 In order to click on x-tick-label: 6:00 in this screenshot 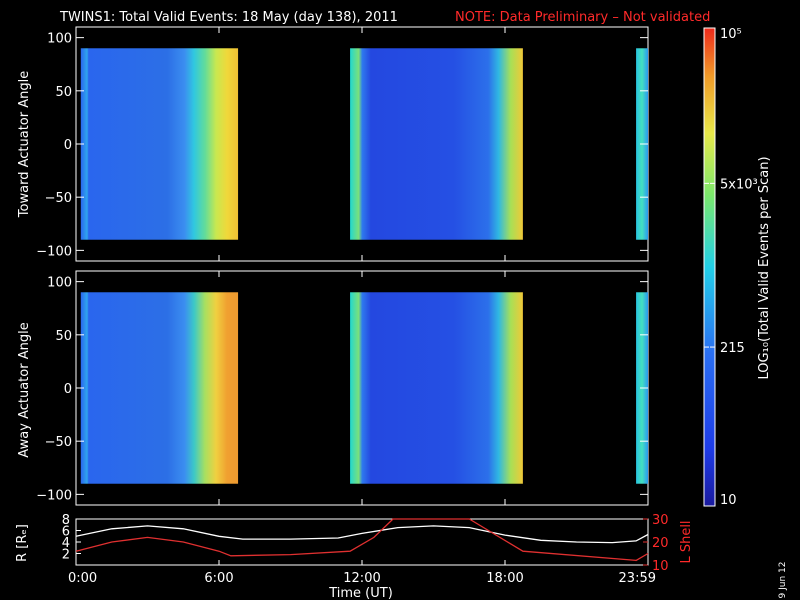, I will do `click(218, 578)`.